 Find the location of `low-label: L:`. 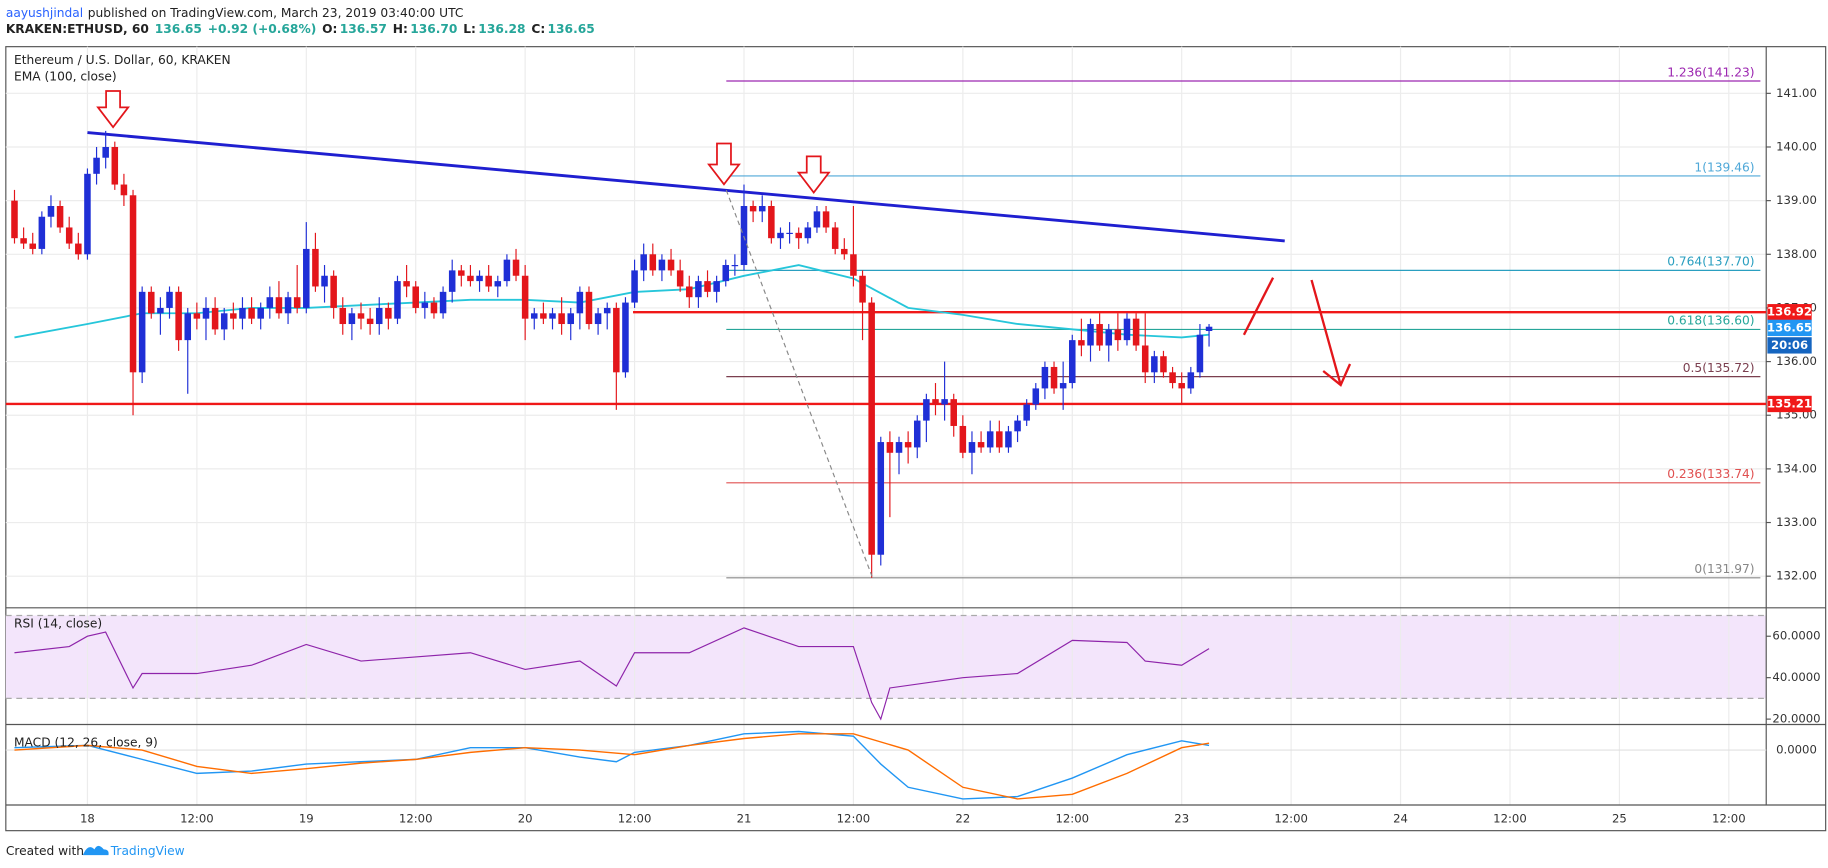

low-label: L: is located at coordinates (469, 29).